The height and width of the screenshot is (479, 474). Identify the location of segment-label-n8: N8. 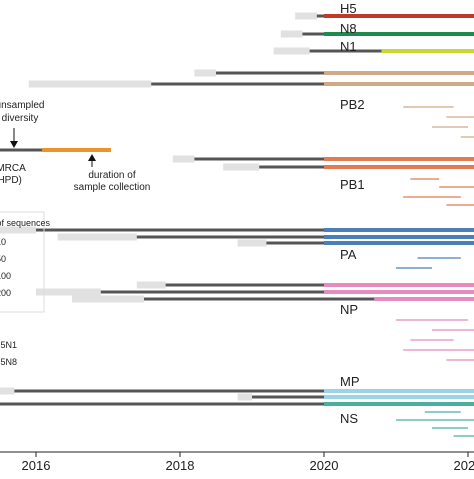
(348, 28).